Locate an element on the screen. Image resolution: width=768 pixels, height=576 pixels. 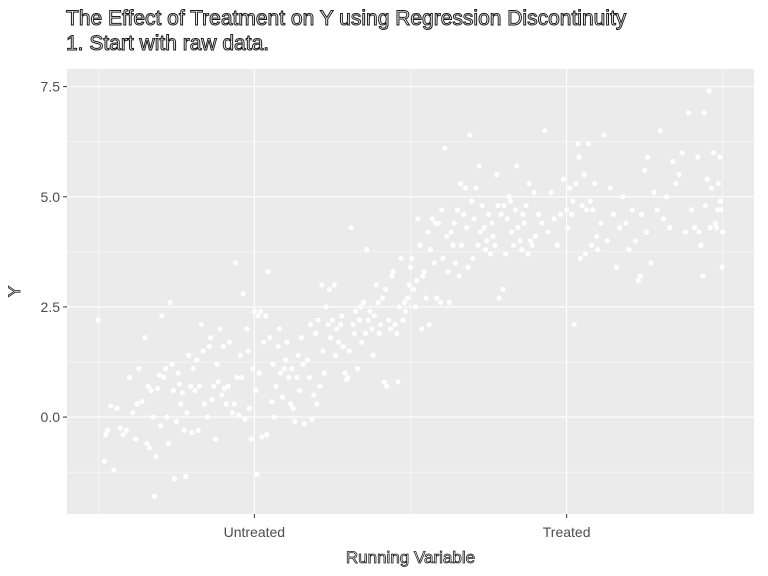
y-tick-label: 5.0 is located at coordinates (51, 197).